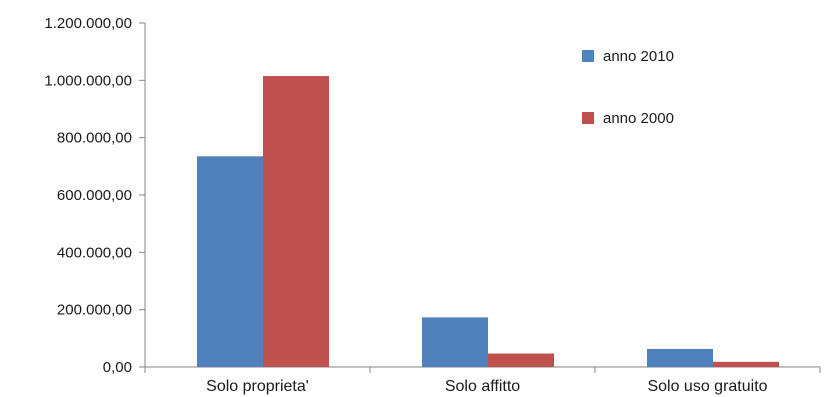 This screenshot has width=825, height=397. Describe the element at coordinates (638, 118) in the screenshot. I see `legend-label: anno 2000` at that location.